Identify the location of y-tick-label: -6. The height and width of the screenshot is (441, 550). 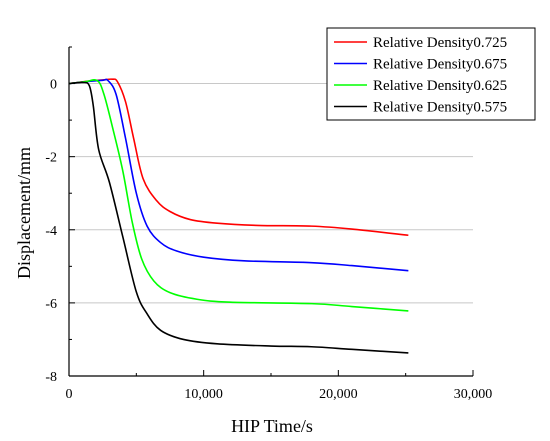
(51, 304).